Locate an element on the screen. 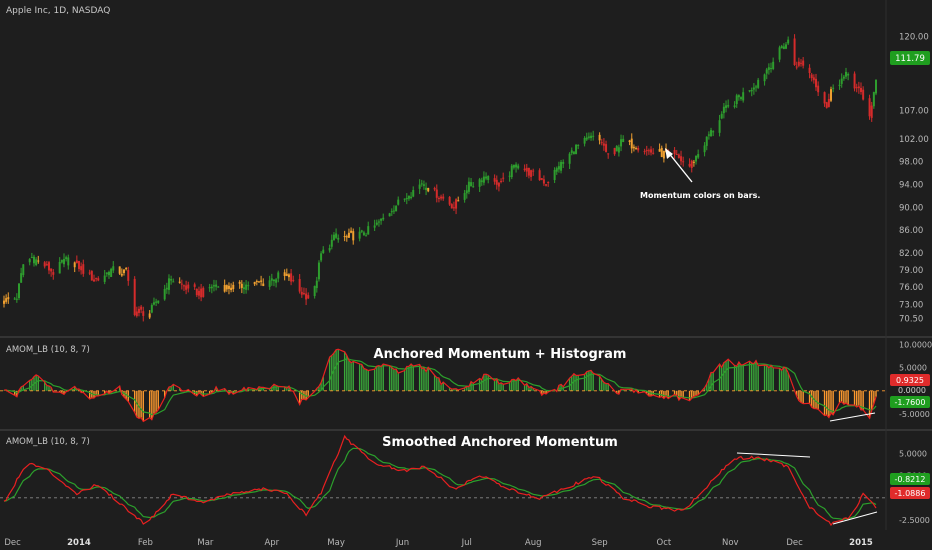 The height and width of the screenshot is (550, 932). symbol-title: Apple Inc, 1D, NASDAQ is located at coordinates (58, 11).